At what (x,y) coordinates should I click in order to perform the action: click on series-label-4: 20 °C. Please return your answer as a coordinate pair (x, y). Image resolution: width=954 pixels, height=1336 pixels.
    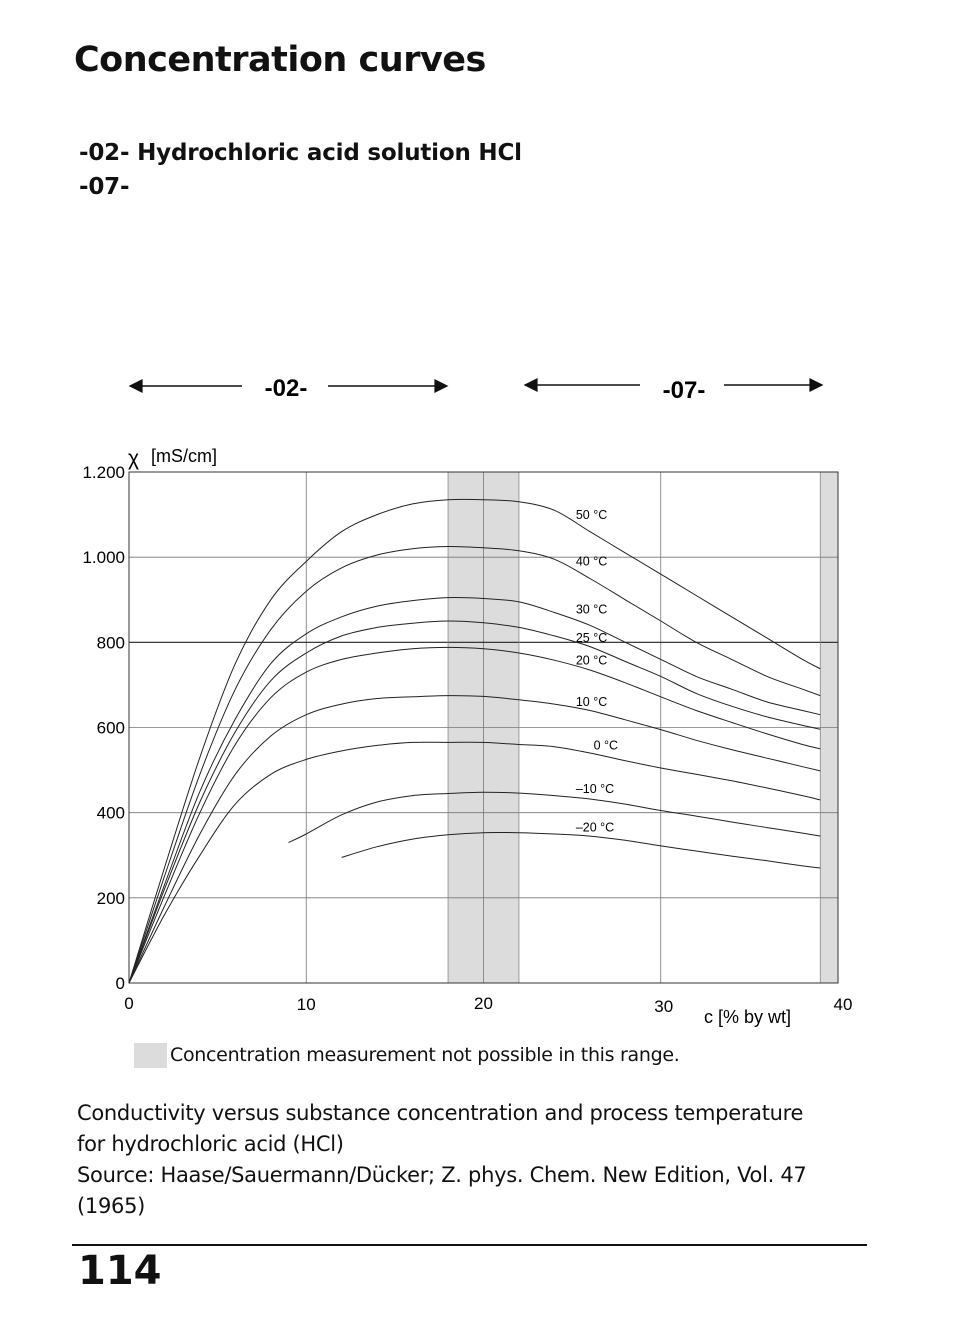
    Looking at the image, I should click on (591, 660).